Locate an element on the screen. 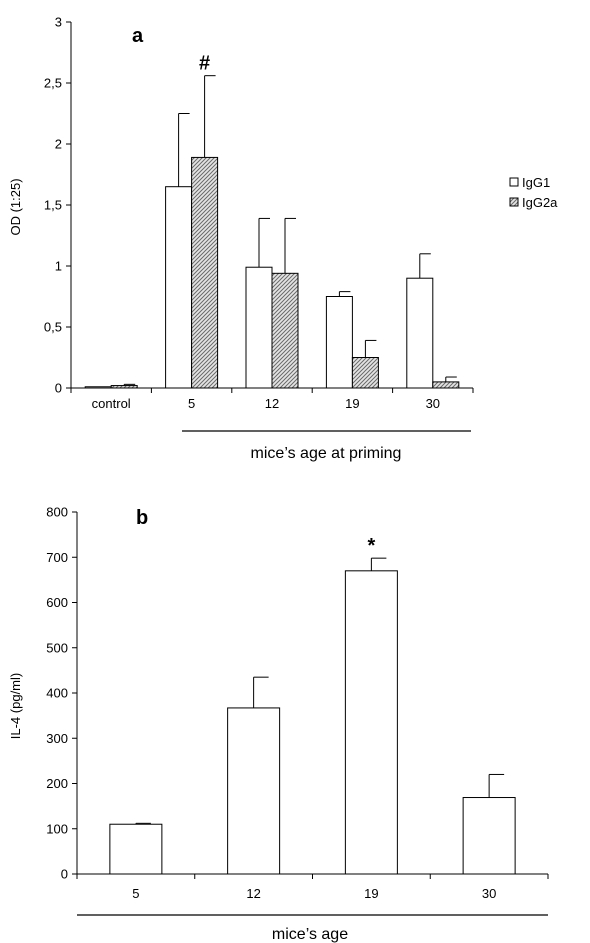  x-axis-label-b: mice’s age is located at coordinates (310, 934).